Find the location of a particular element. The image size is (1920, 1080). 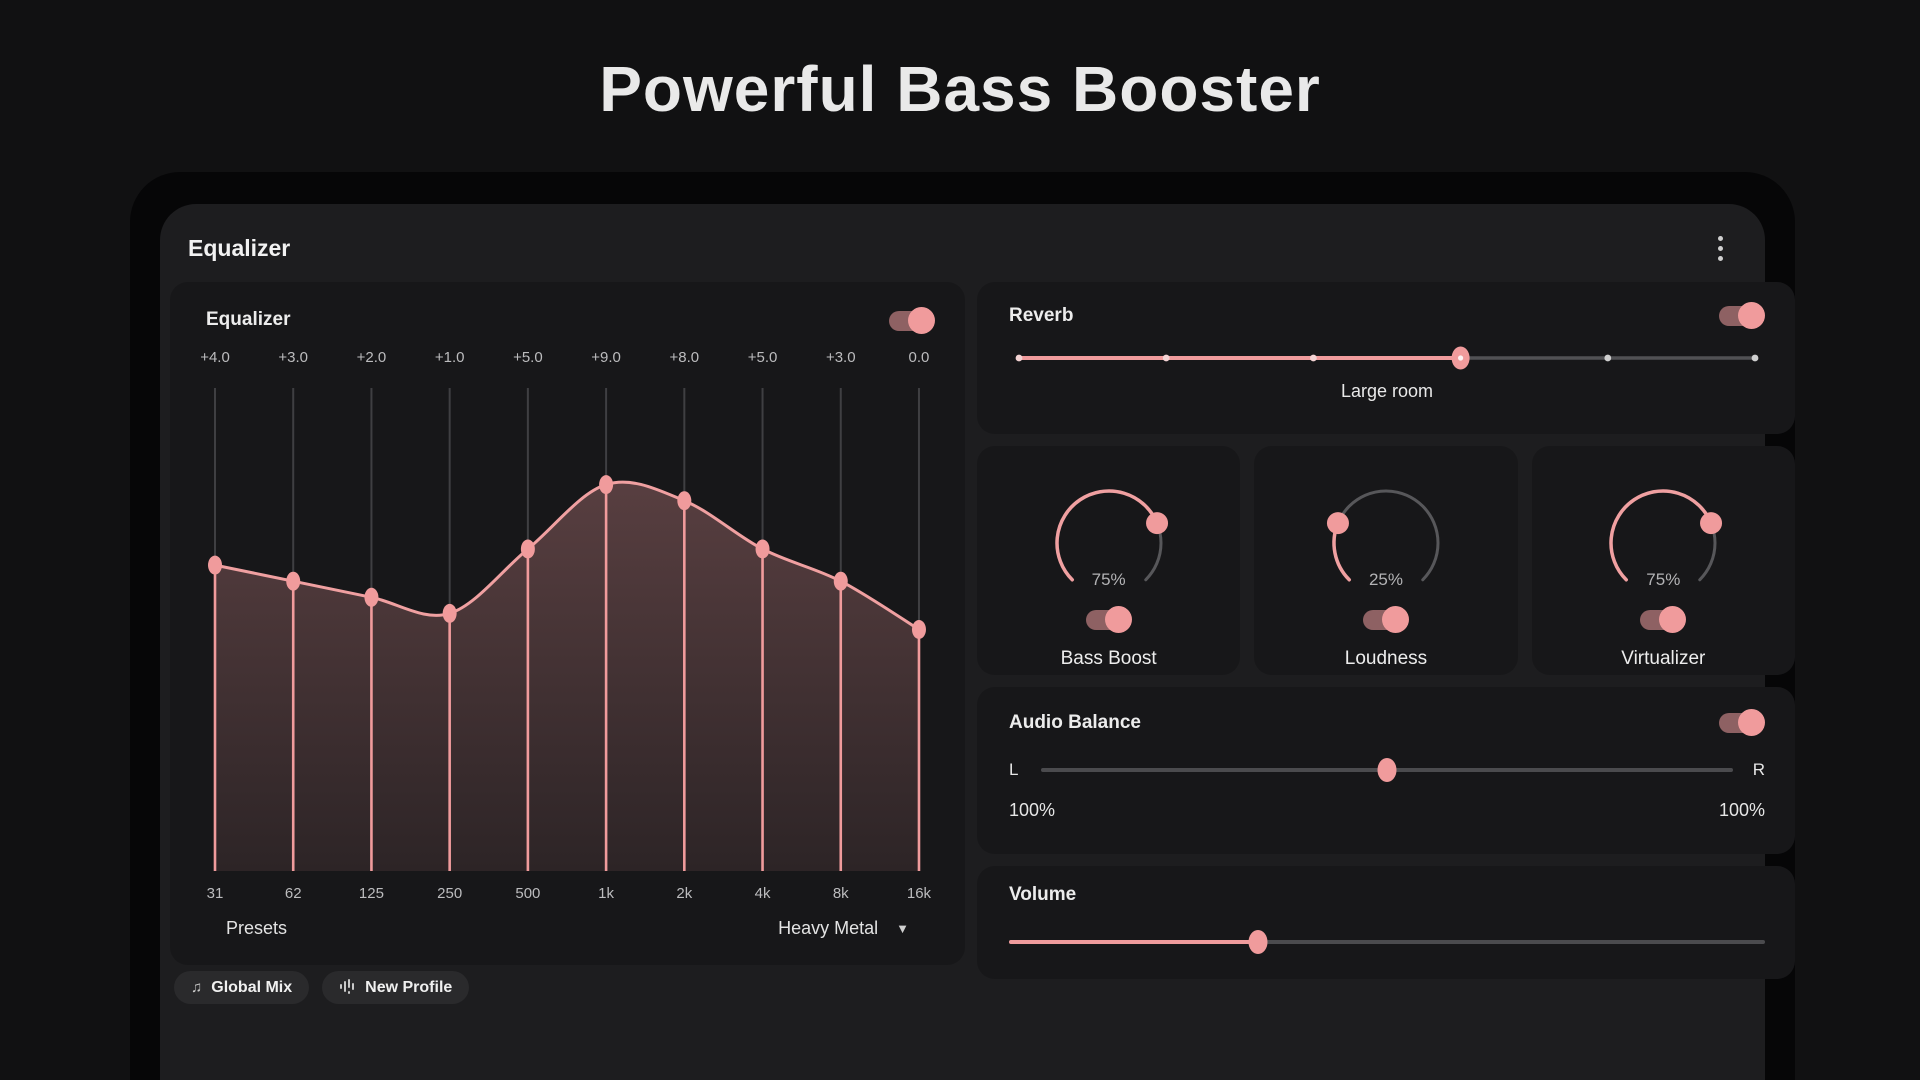

reverb-toggle is located at coordinates (1742, 315).